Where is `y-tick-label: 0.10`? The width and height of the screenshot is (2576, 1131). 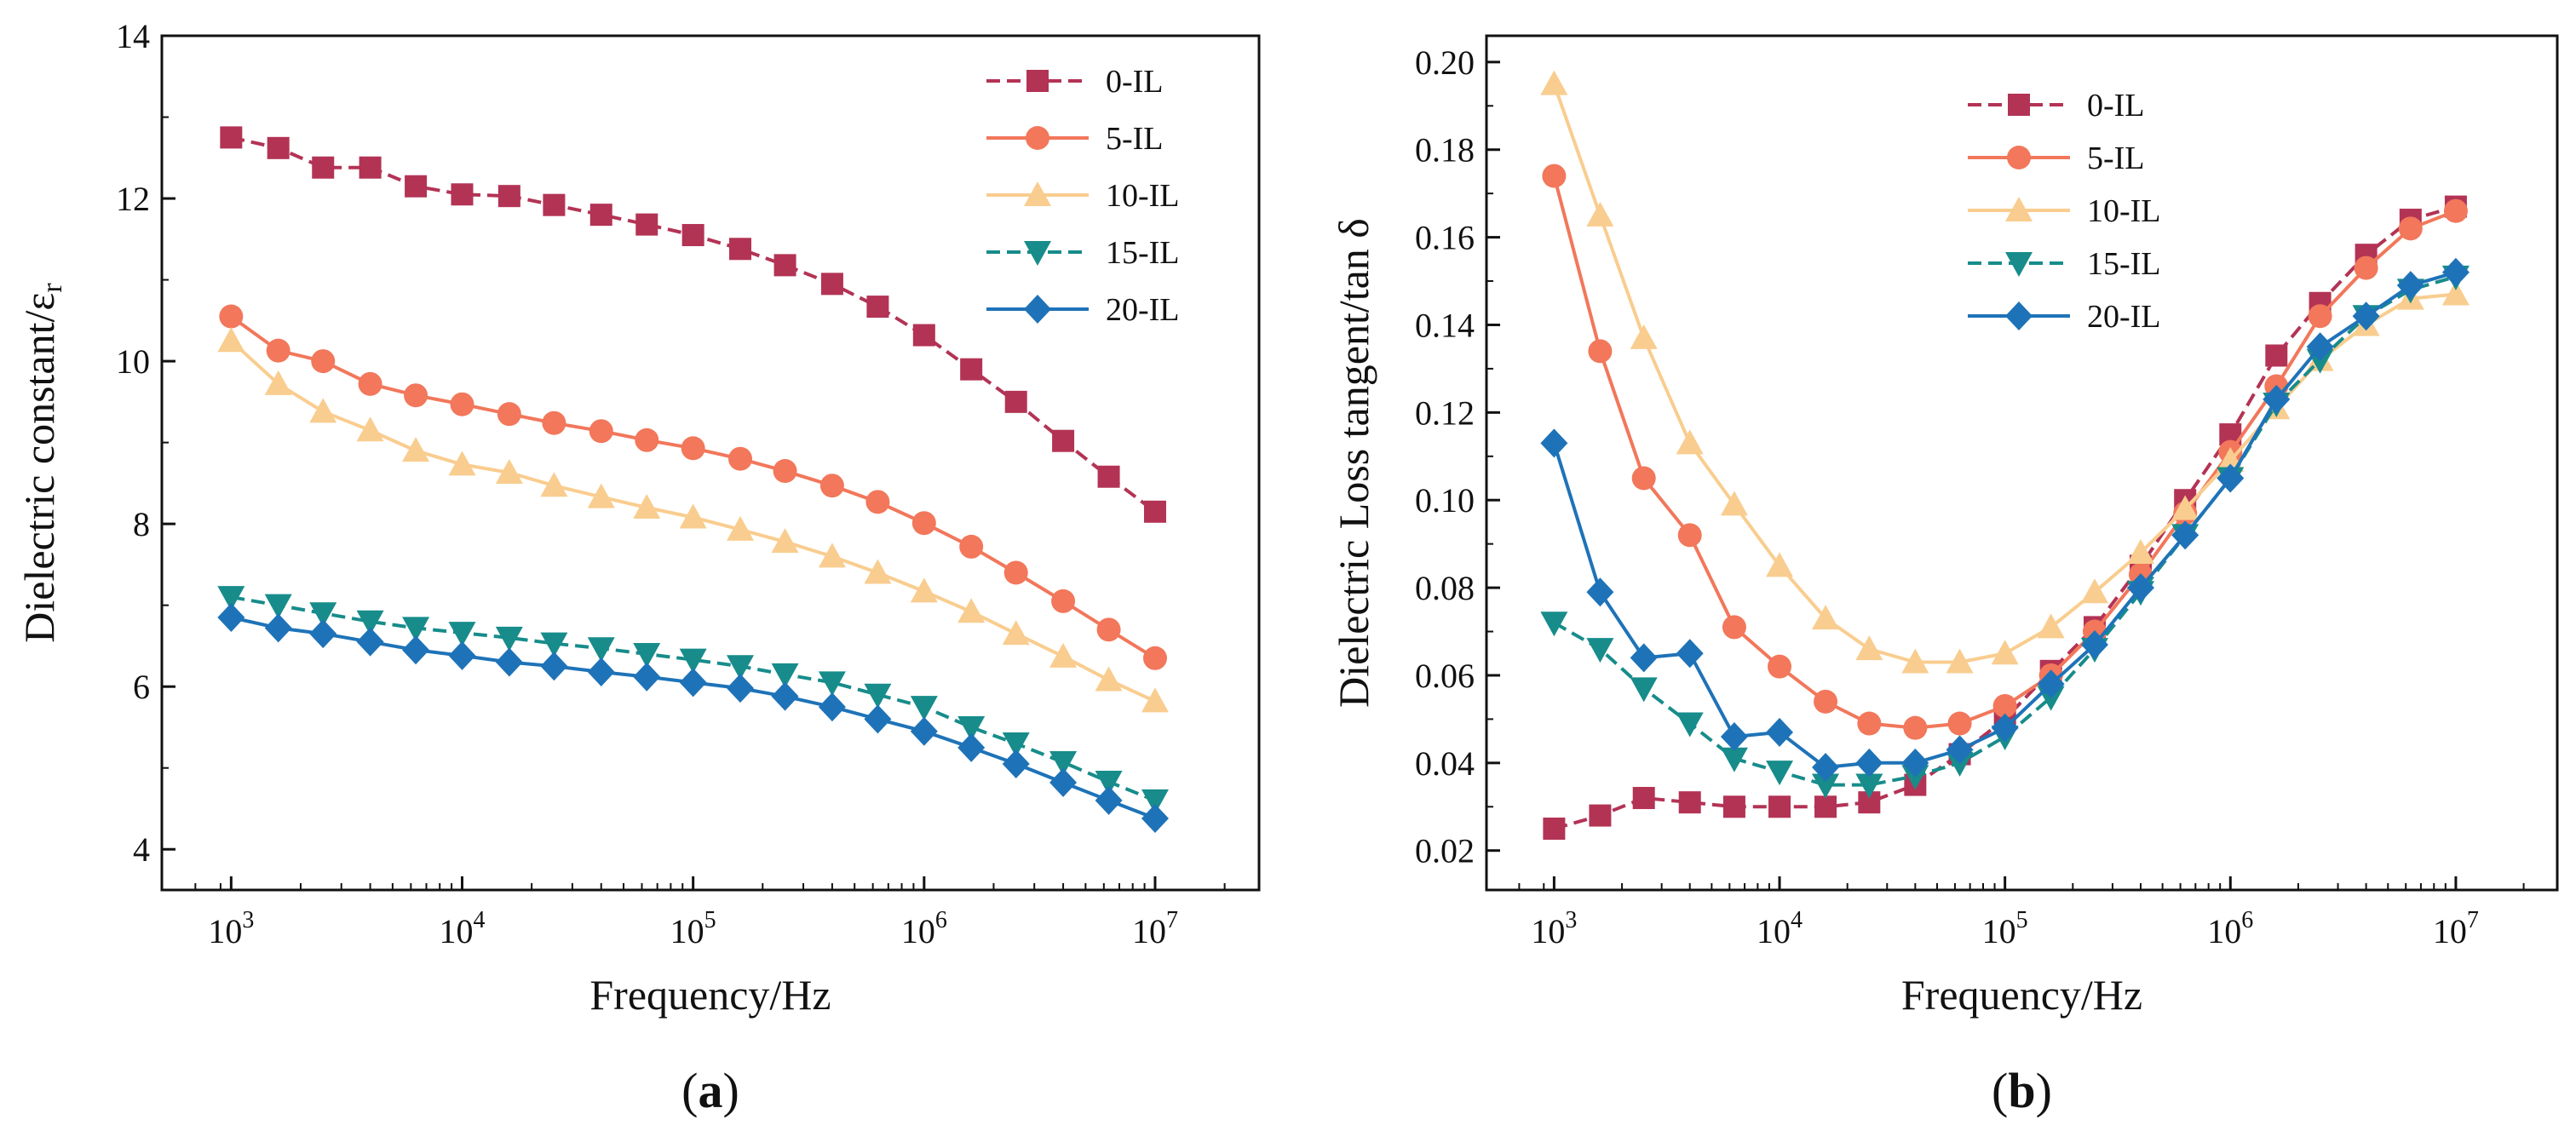
y-tick-label: 0.10 is located at coordinates (1445, 500).